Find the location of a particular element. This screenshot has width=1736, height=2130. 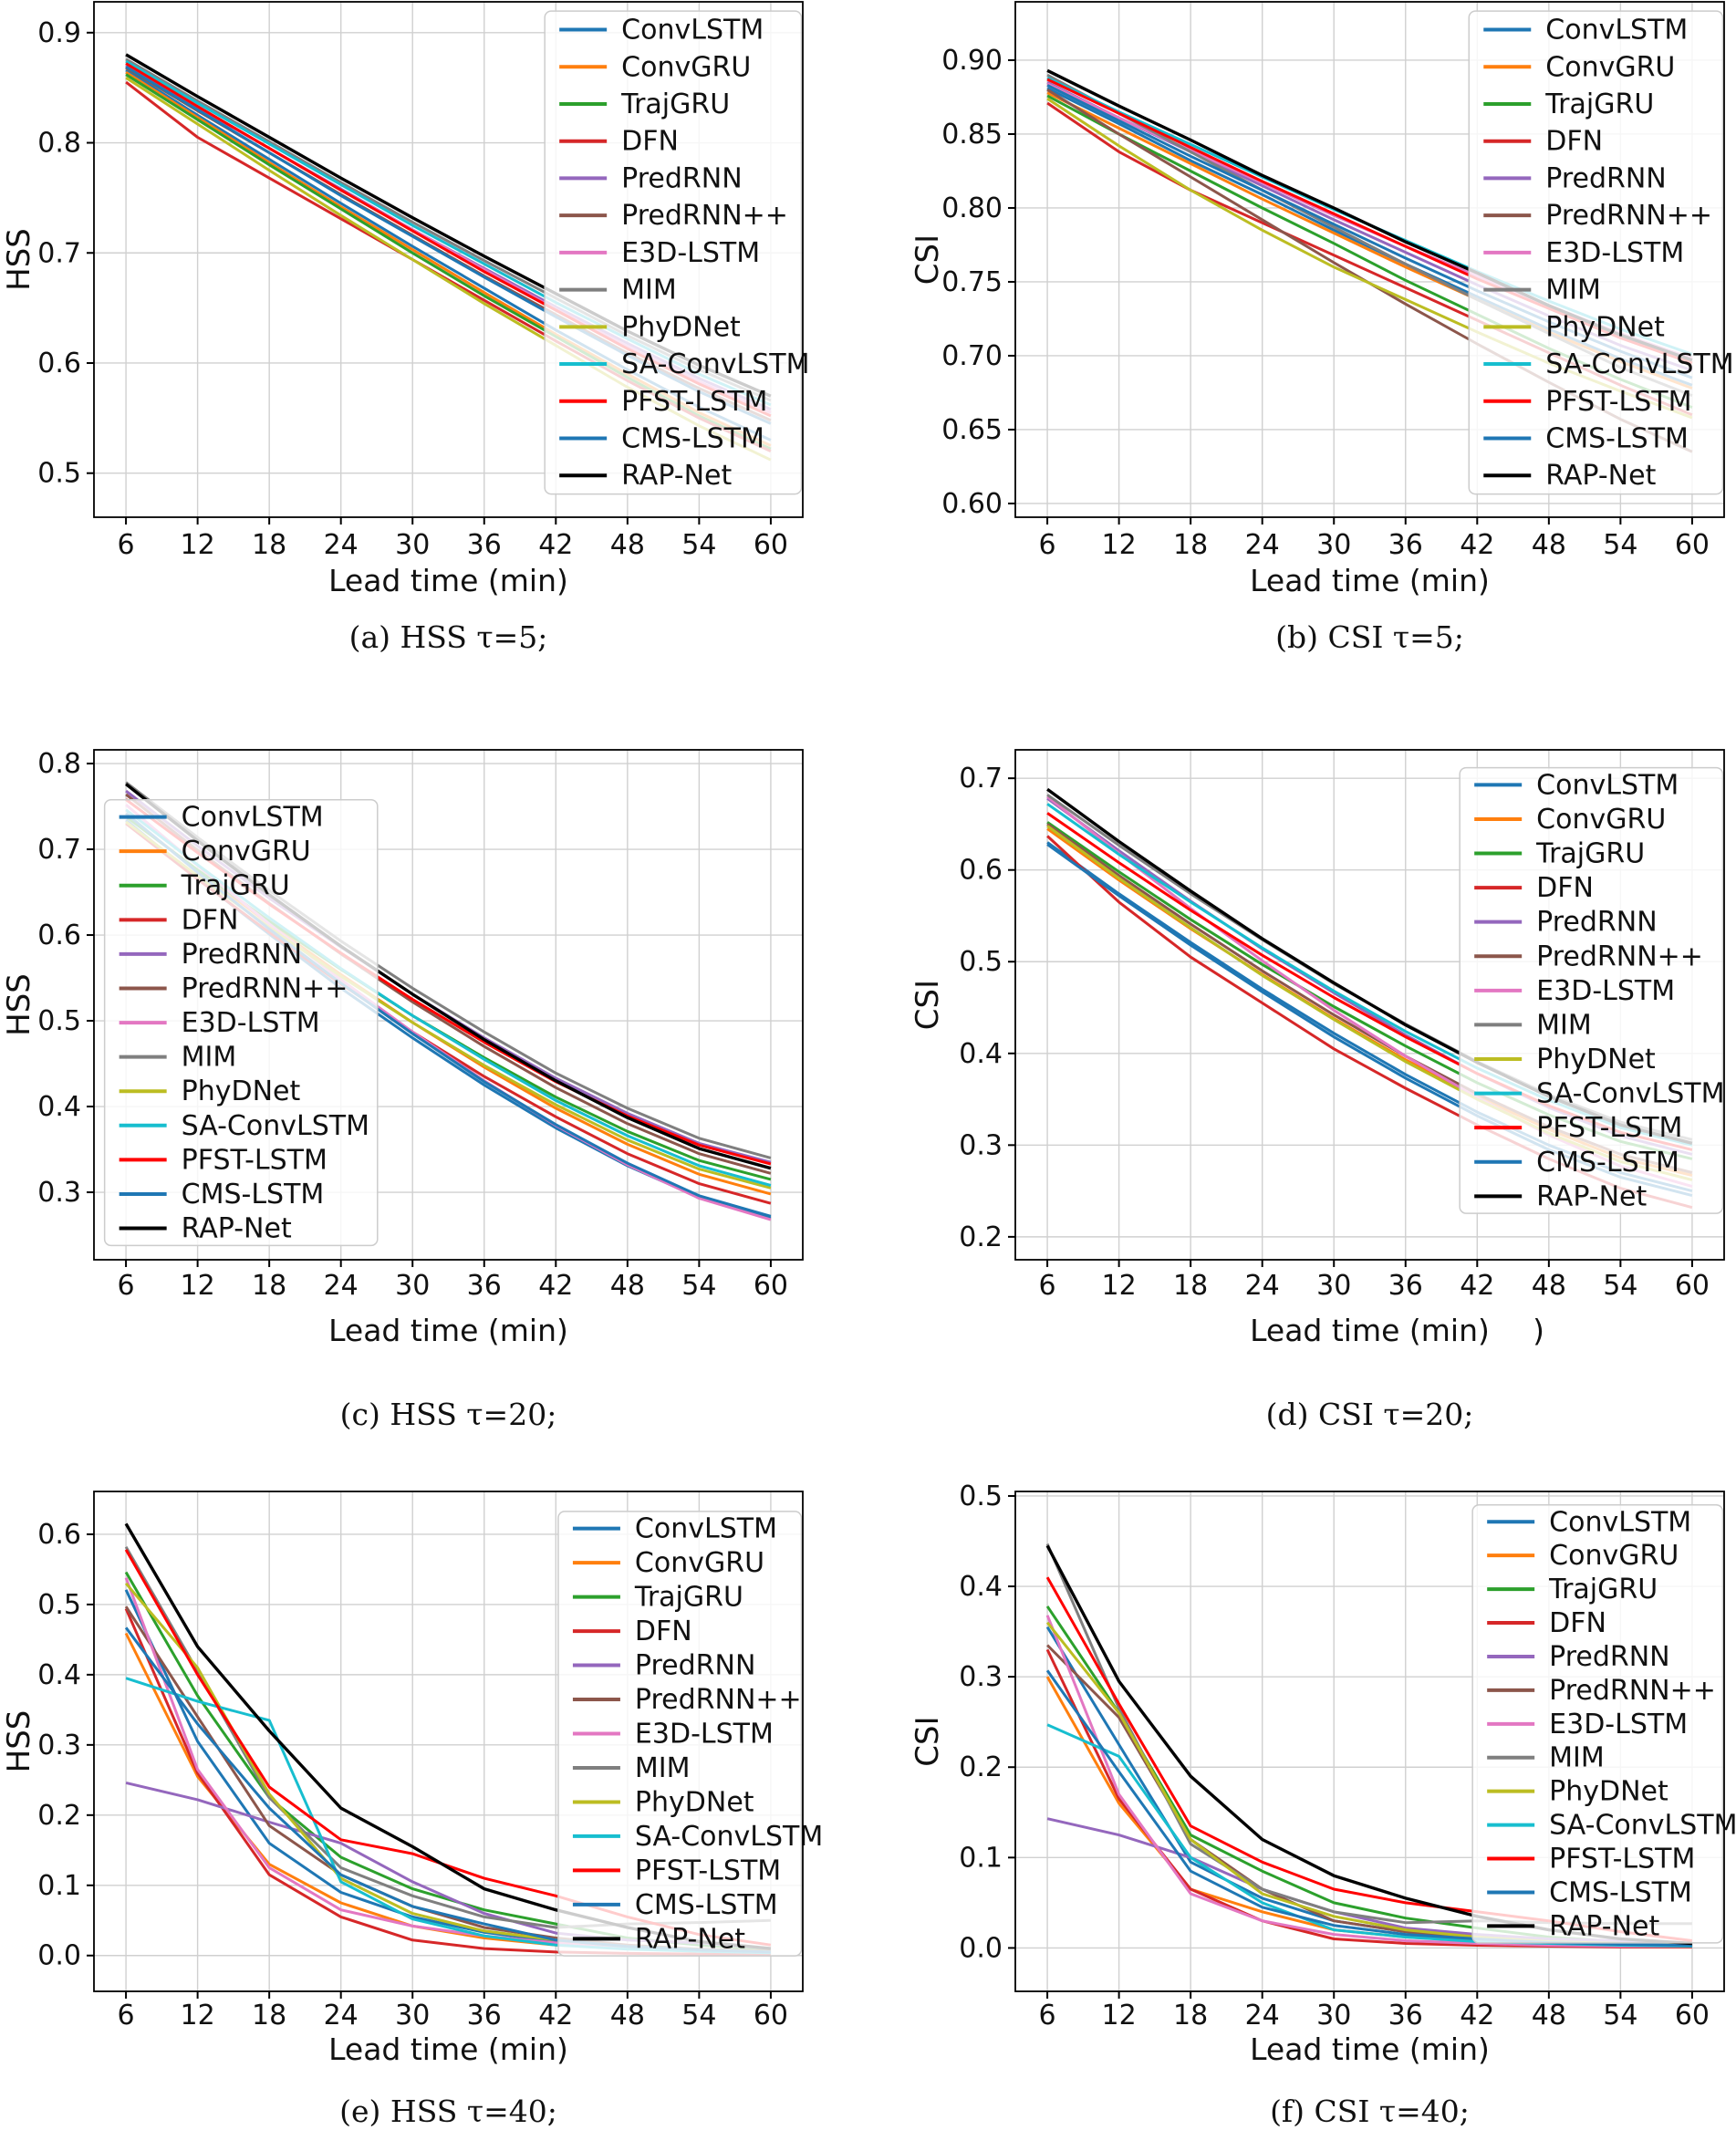

legend-label-E3D-LSTM: E3D-LSTM is located at coordinates (704, 1735).